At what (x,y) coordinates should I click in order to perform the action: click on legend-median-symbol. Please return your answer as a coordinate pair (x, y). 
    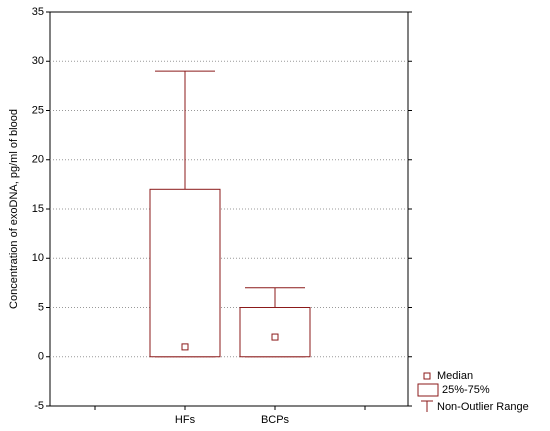
    Looking at the image, I should click on (427, 376).